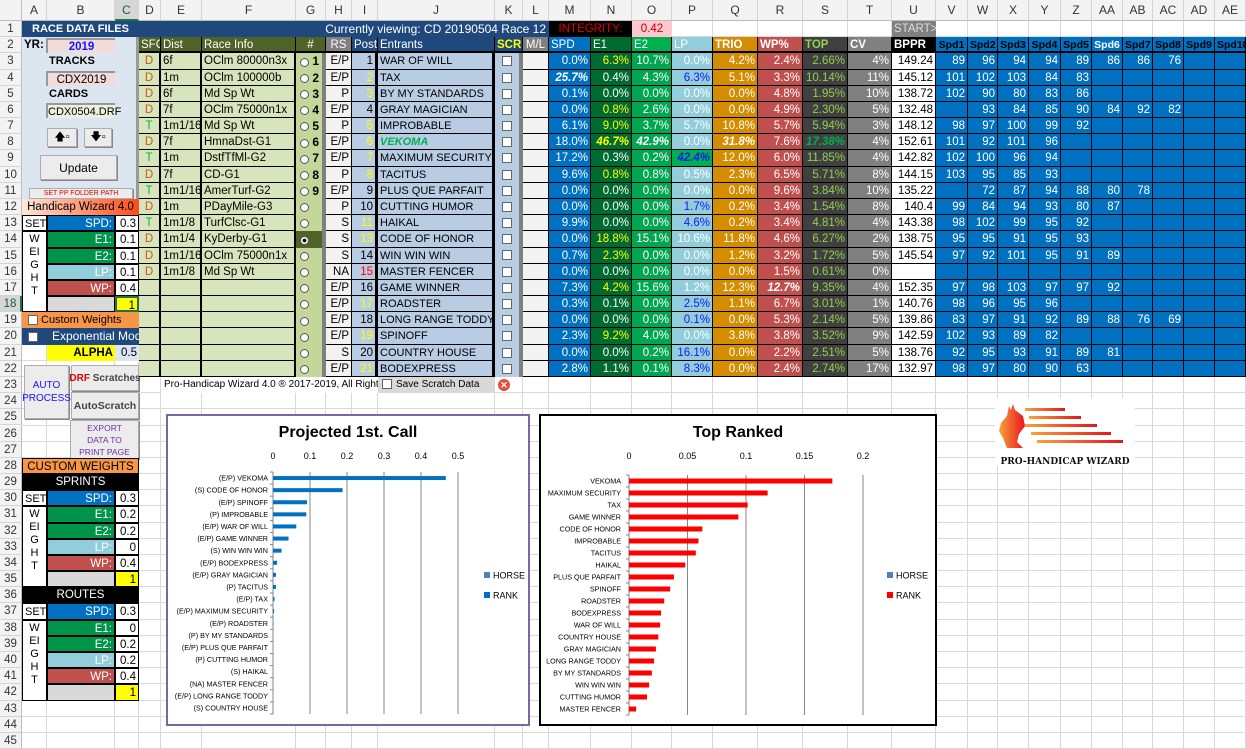 The height and width of the screenshot is (749, 1246). Describe the element at coordinates (127, 10) in the screenshot. I see `column-header: C` at that location.